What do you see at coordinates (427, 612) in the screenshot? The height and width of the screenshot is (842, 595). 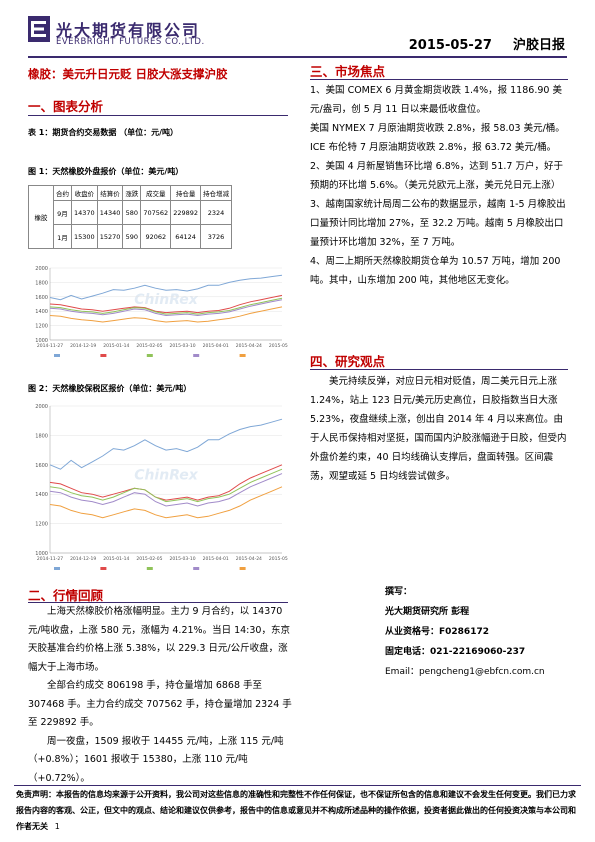 I see `author-name: 光大期货研究所 彭程` at bounding box center [427, 612].